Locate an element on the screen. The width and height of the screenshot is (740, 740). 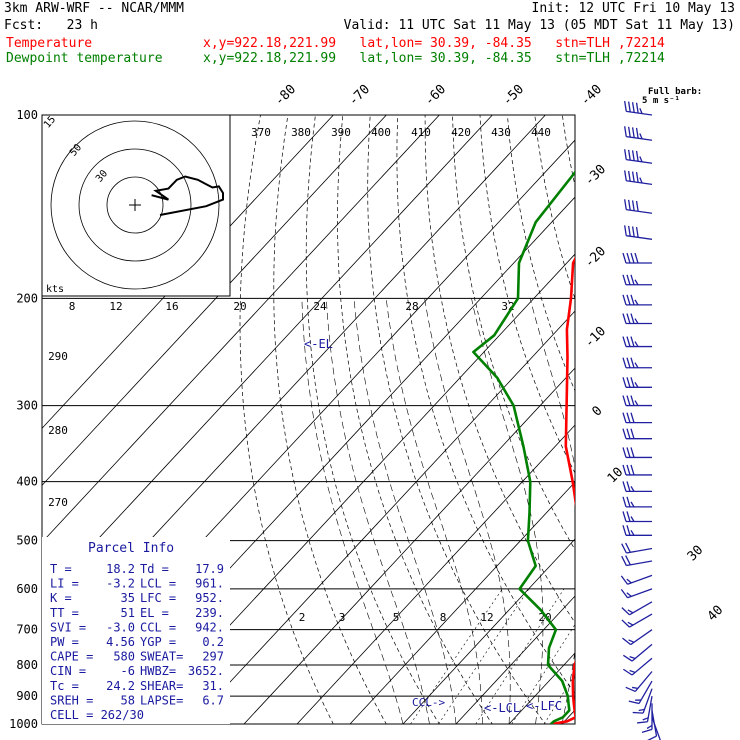
theta-label: 410 is located at coordinates (421, 132).